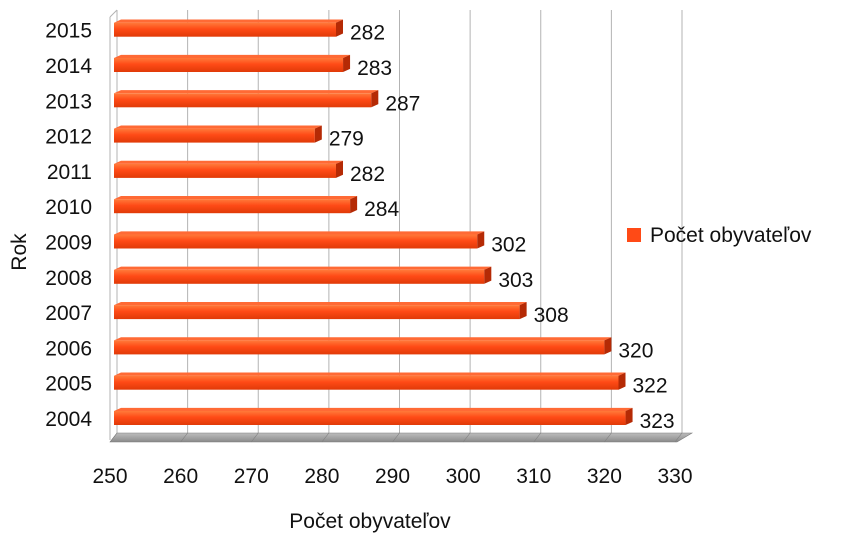 This screenshot has width=851, height=536. Describe the element at coordinates (109, 476) in the screenshot. I see `x-tick-label: 250` at that location.